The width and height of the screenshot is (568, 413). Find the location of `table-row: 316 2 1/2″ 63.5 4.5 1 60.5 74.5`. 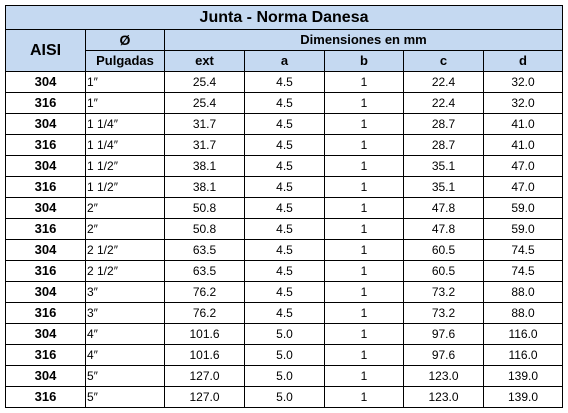

table-row: 316 2 1/2″ 63.5 4.5 1 60.5 74.5 is located at coordinates (284, 271).